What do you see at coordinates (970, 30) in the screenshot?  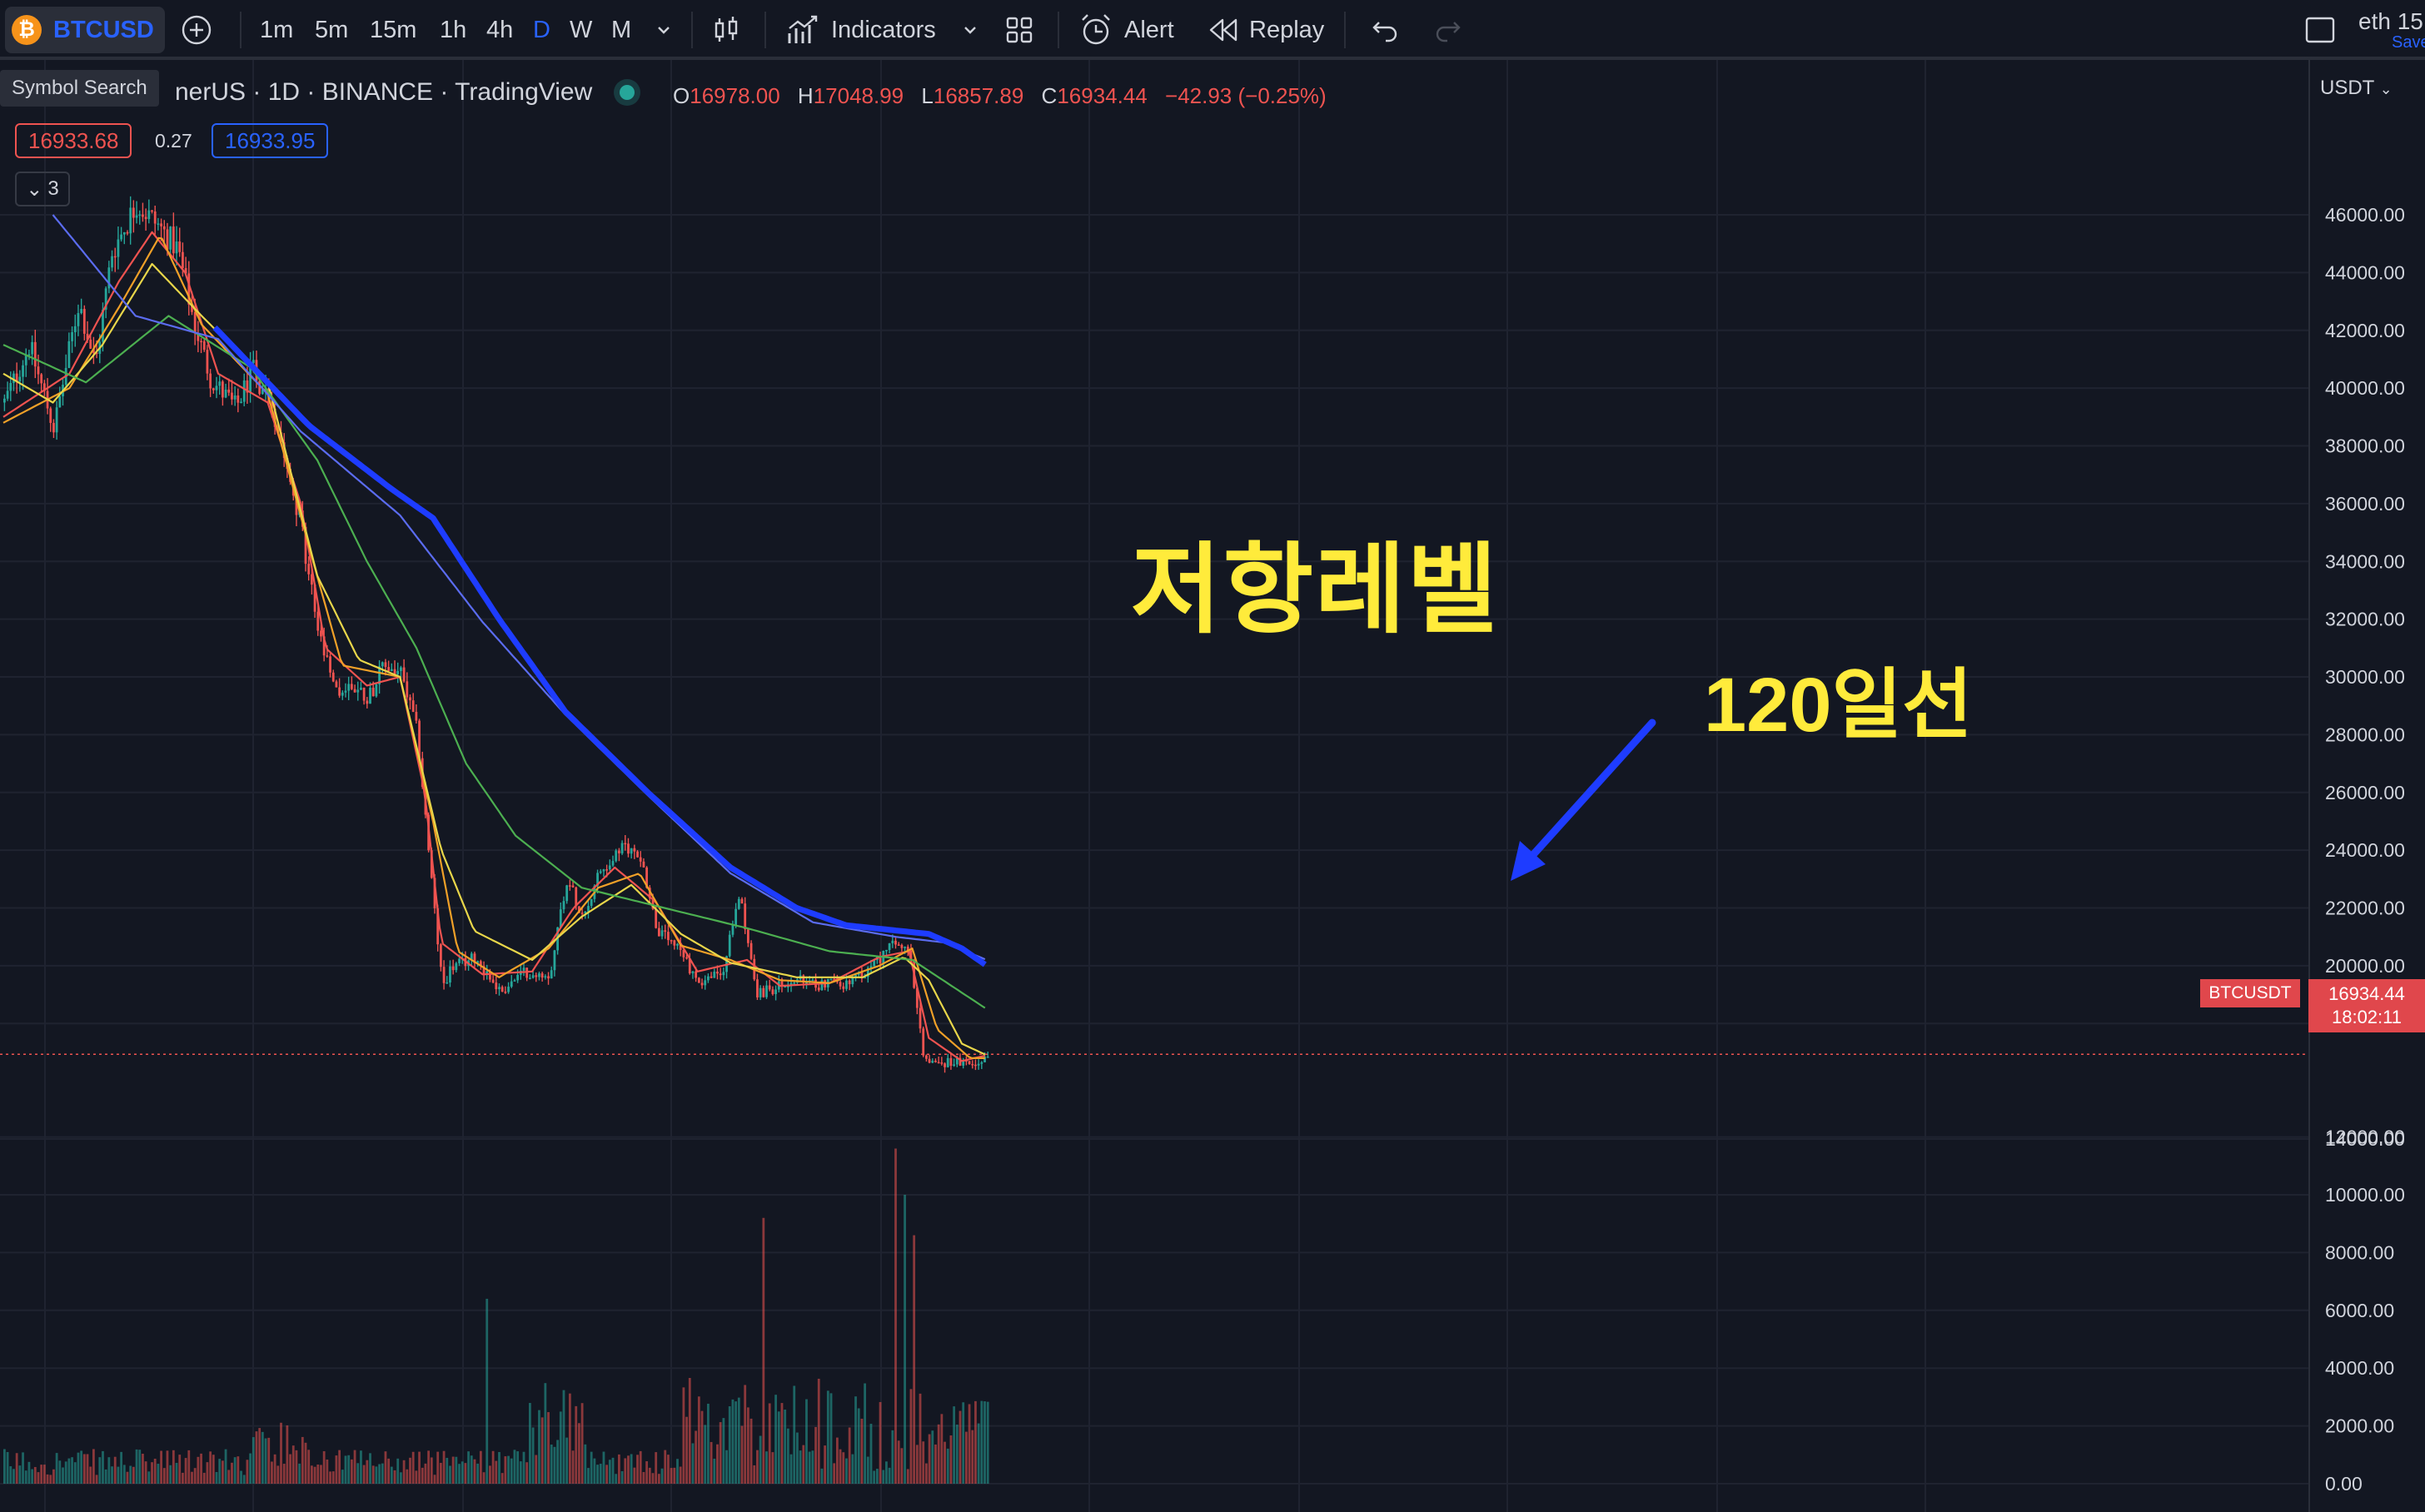 I see `indicators-dropdown-button` at bounding box center [970, 30].